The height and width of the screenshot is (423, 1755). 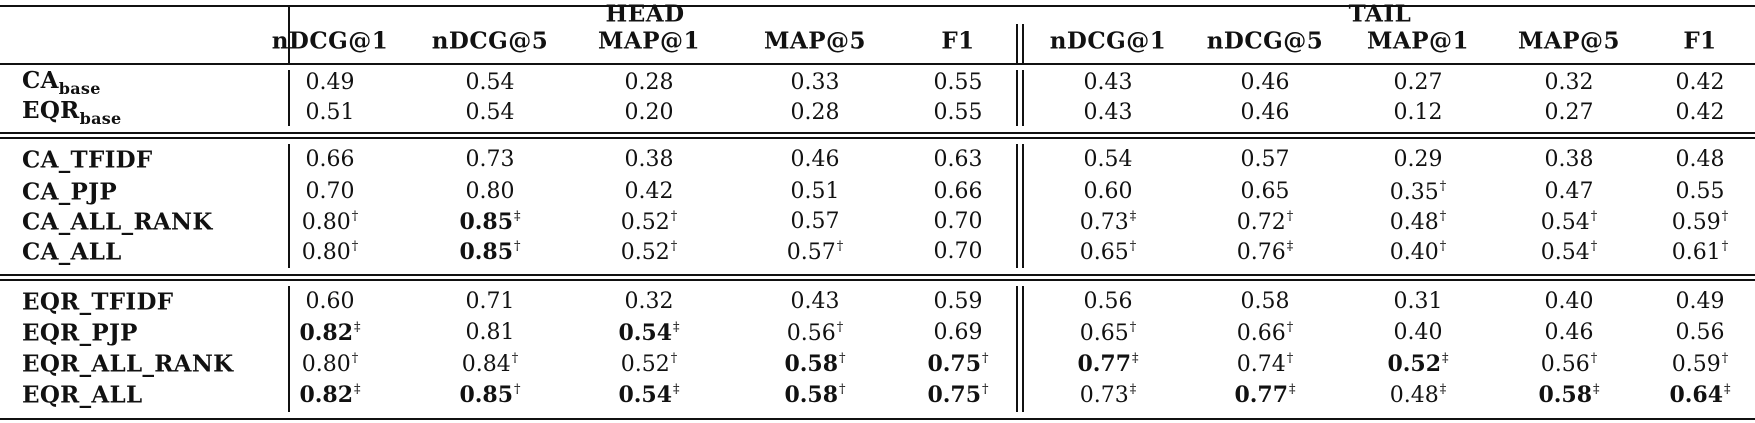 I want to click on table-cell: 0.58†, so click(x=814, y=364).